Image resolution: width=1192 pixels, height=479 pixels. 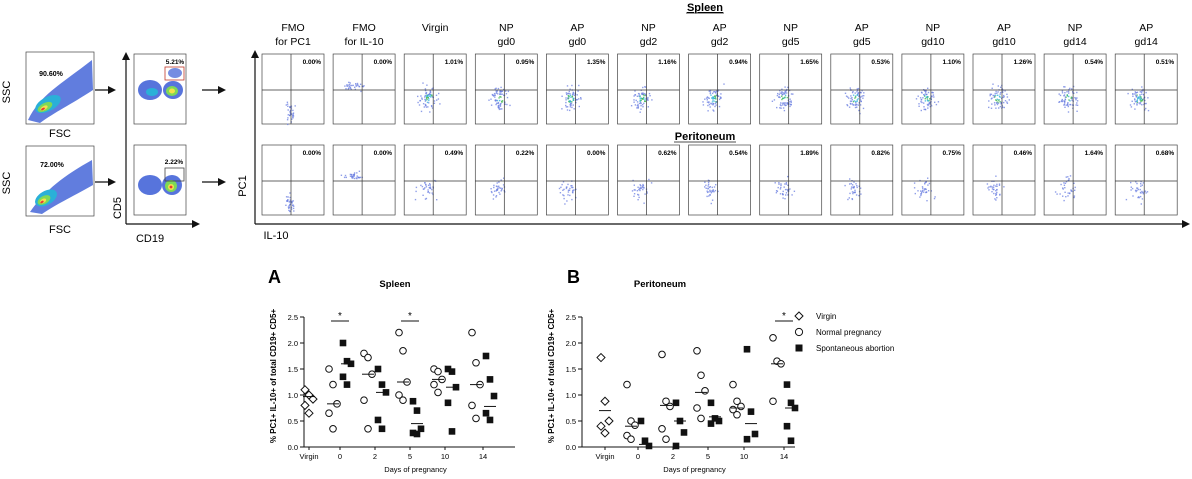 What do you see at coordinates (951, 62) in the screenshot?
I see `quadrant-percentage: 1.10%` at bounding box center [951, 62].